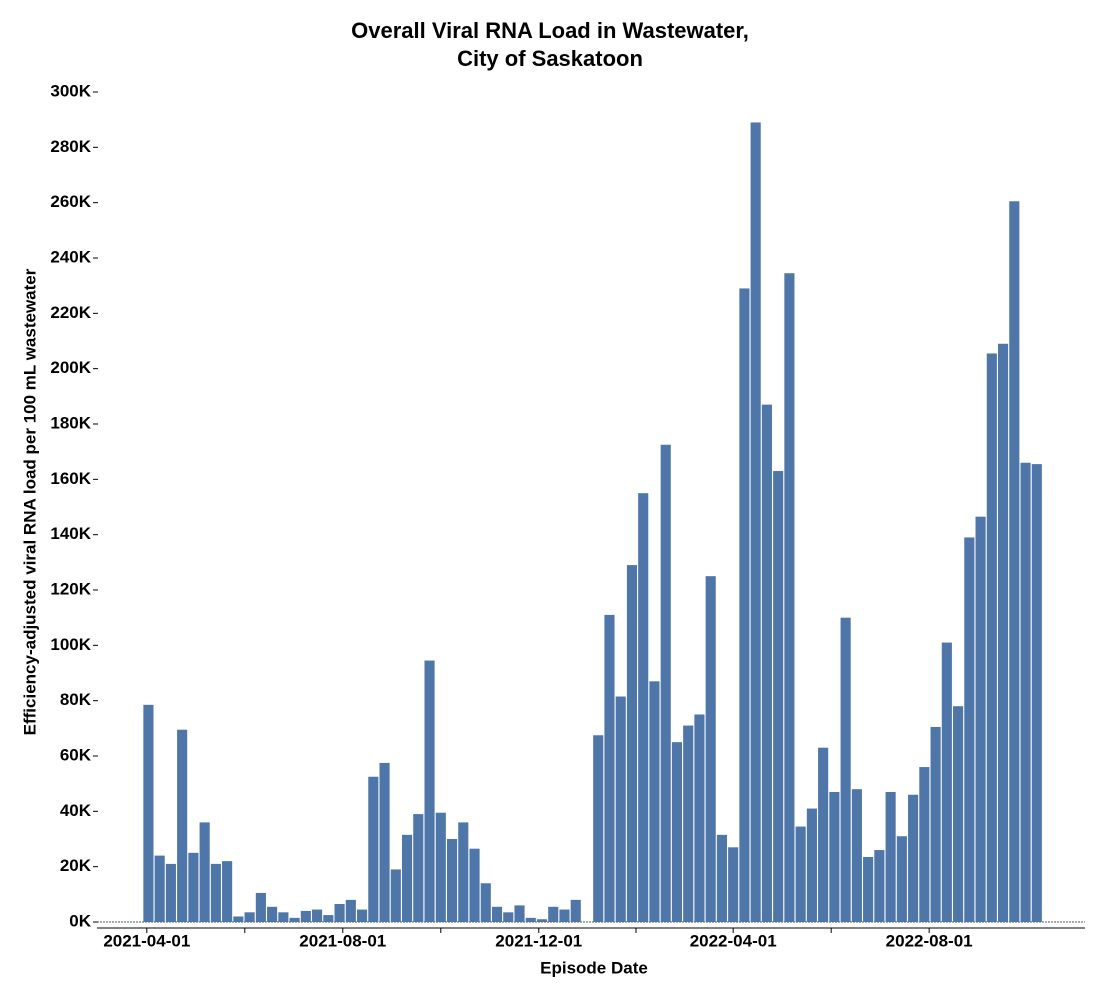 This screenshot has height=1000, width=1100. What do you see at coordinates (70, 256) in the screenshot?
I see `y-tick-label: 240K` at bounding box center [70, 256].